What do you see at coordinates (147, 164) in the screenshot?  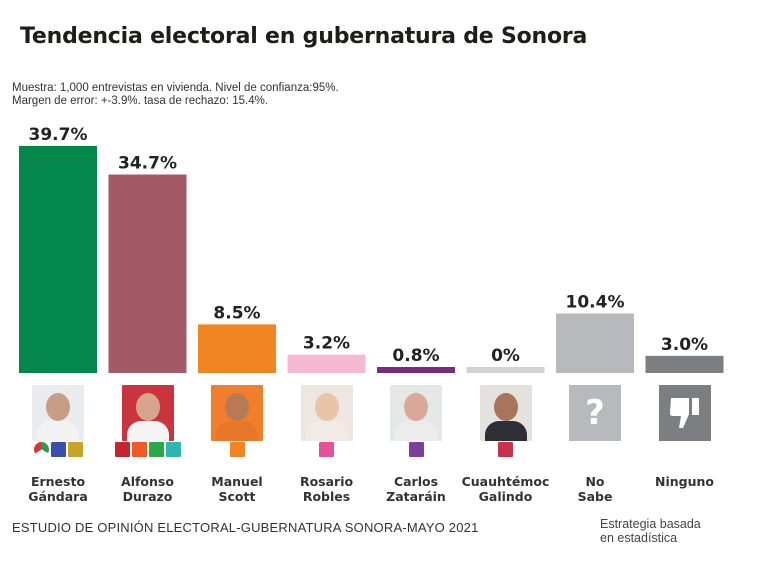 I see `data-label-2: 34.7%` at bounding box center [147, 164].